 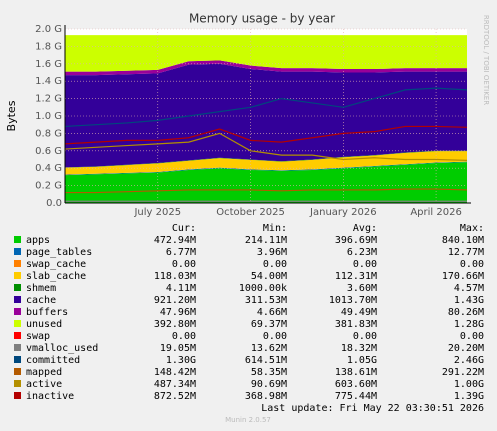 I want to click on y-tick-label: 1.2 G, so click(x=48, y=99).